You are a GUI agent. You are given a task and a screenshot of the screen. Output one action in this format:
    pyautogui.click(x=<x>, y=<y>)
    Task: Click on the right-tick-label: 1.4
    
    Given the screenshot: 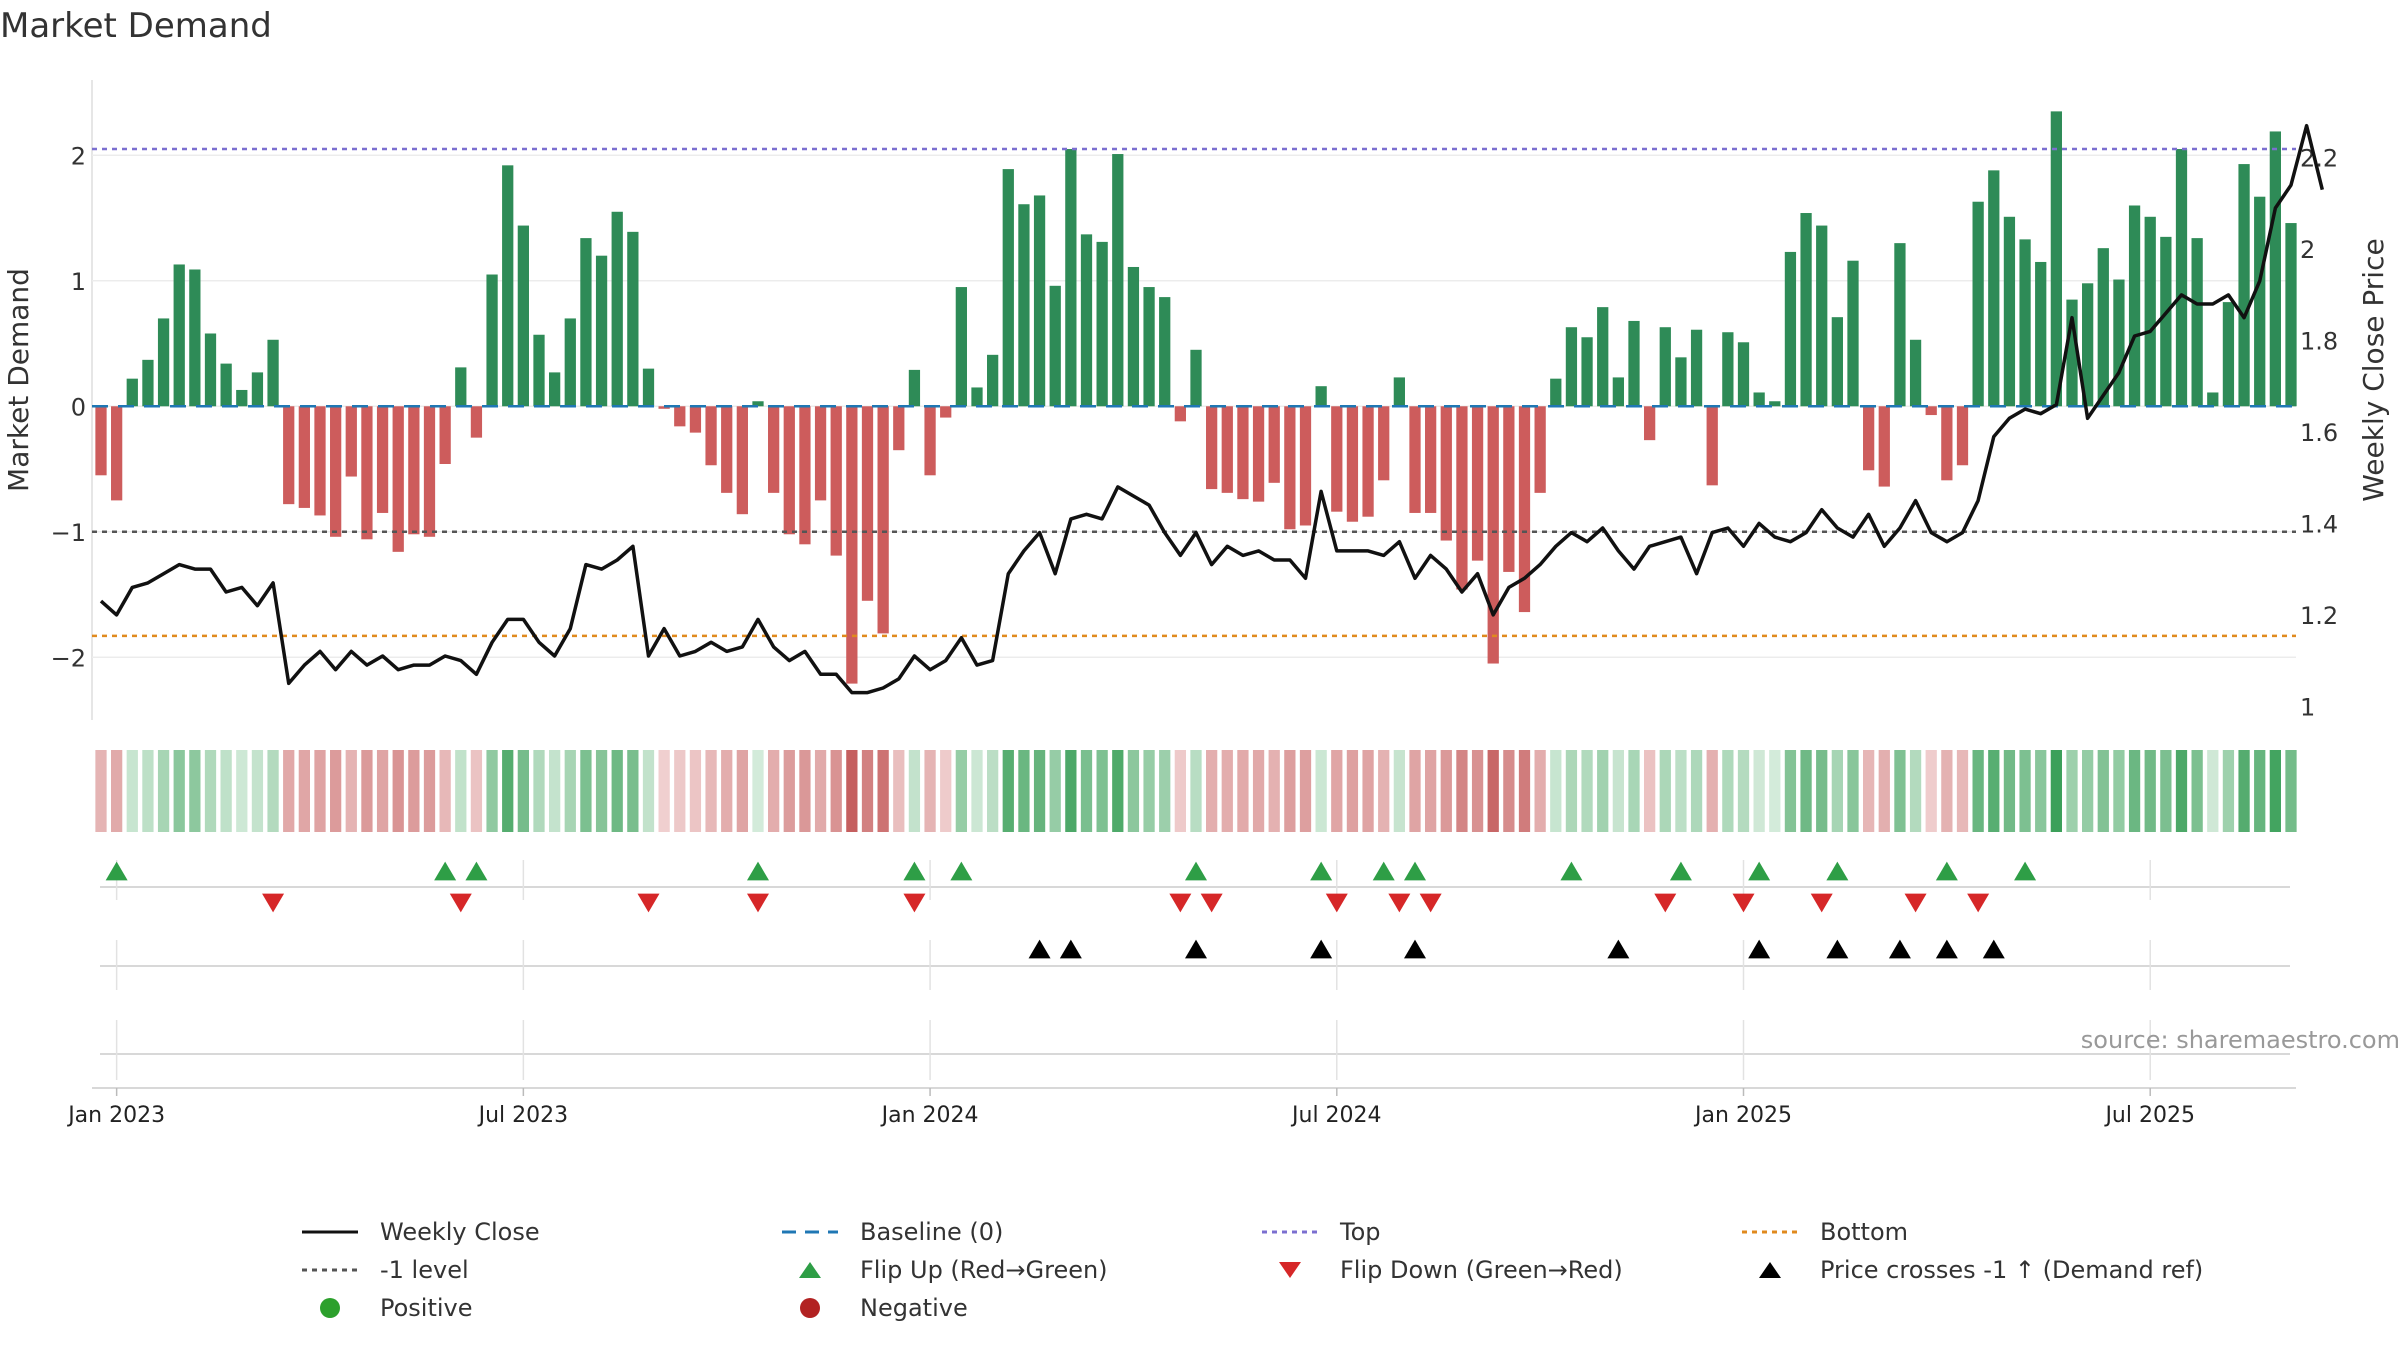 What is the action you would take?
    pyautogui.click(x=2319, y=524)
    